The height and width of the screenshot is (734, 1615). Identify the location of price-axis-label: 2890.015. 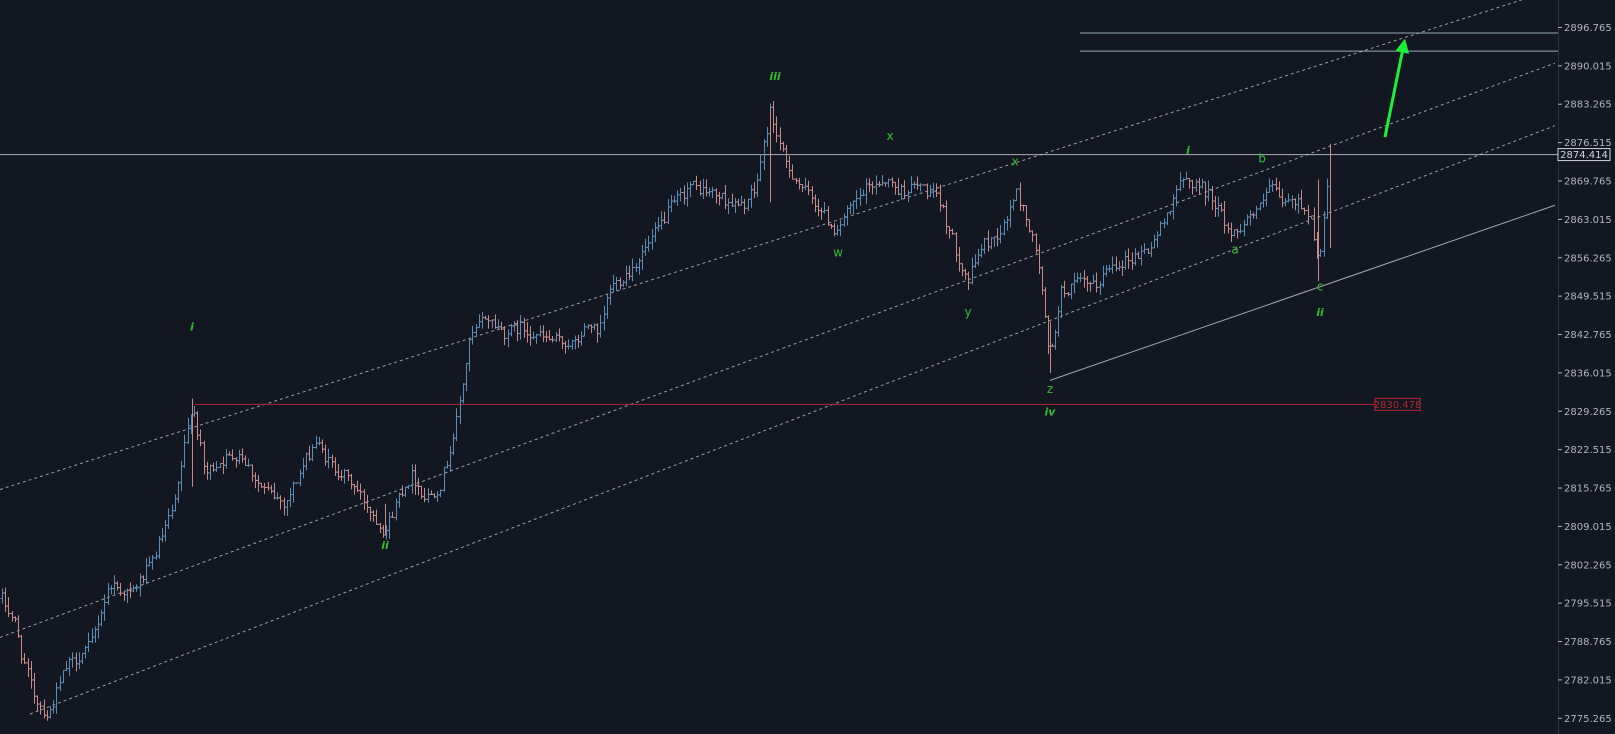
(1588, 66).